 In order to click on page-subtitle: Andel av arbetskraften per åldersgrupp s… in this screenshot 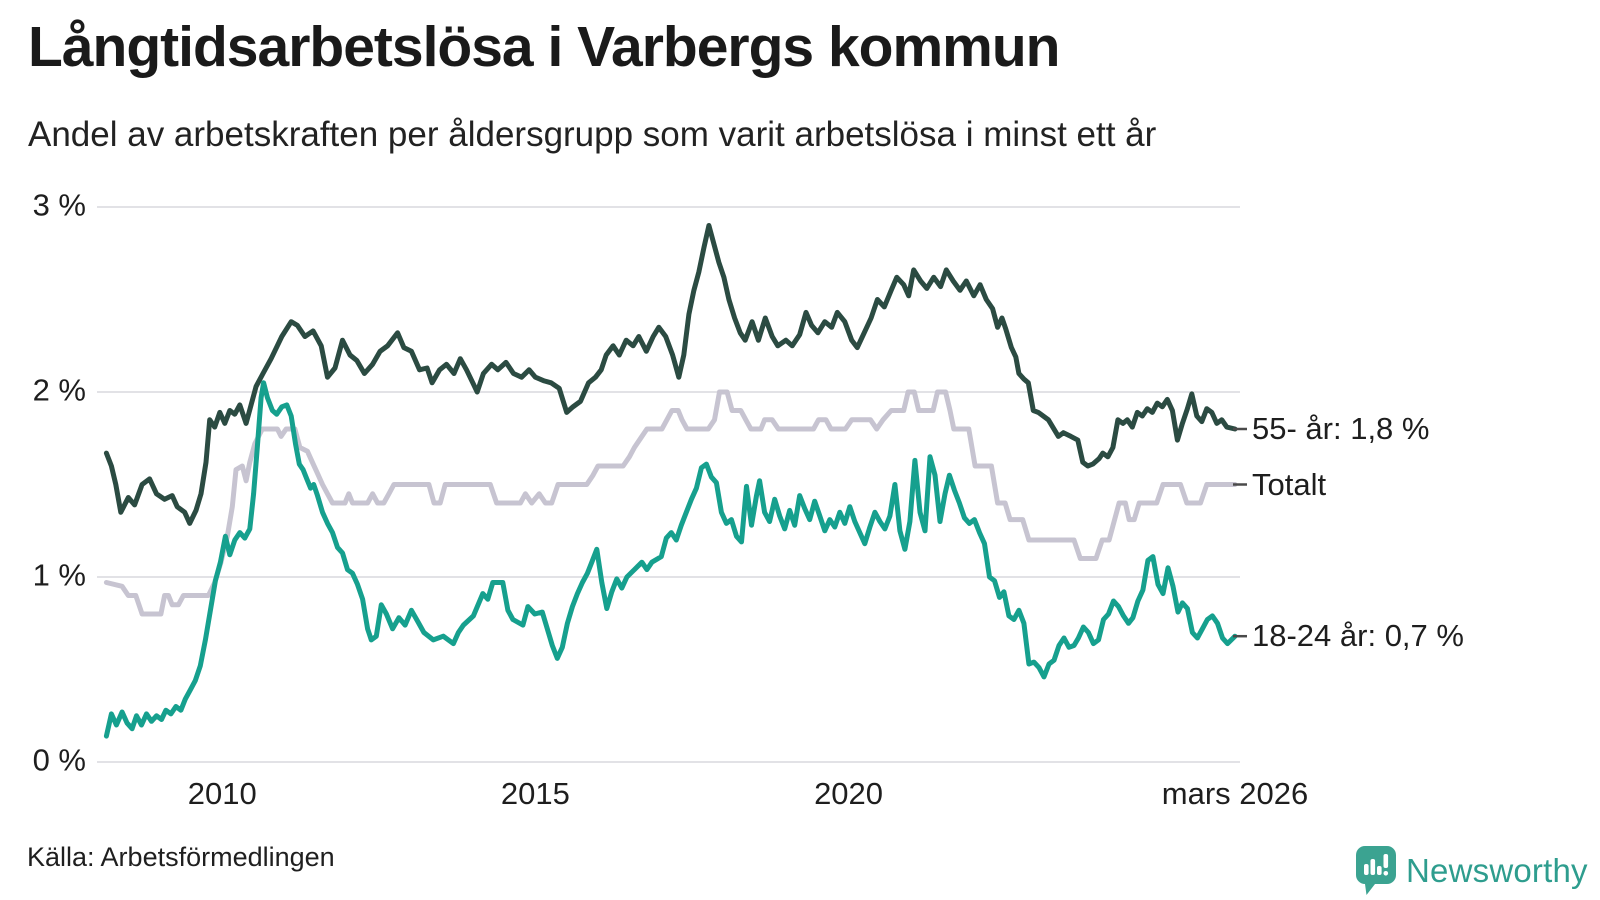, I will do `click(592, 134)`.